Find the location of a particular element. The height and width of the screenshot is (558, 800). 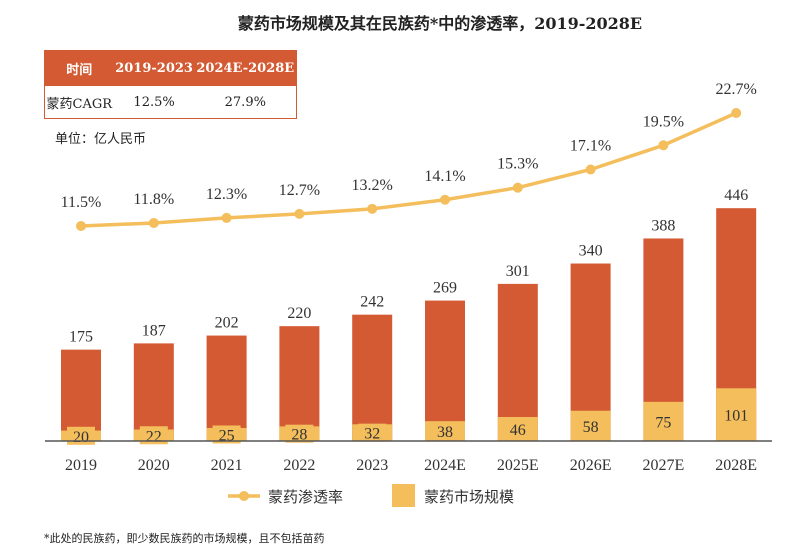

x-tick-label: 2022 is located at coordinates (299, 465).